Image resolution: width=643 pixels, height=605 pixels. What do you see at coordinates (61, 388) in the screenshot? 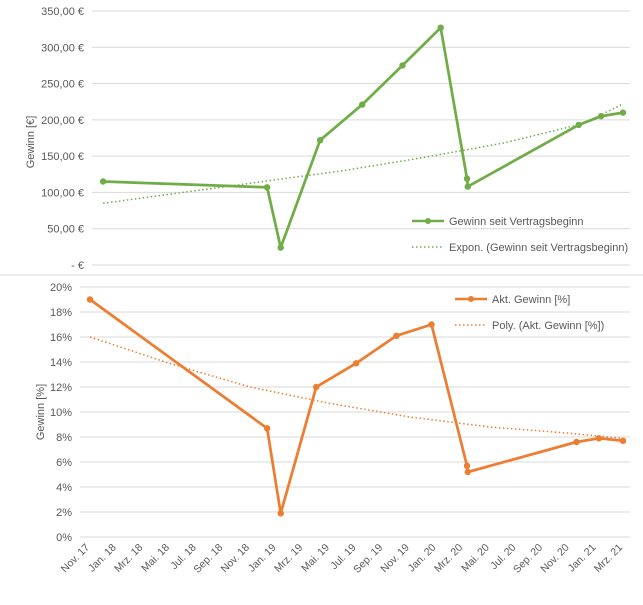
I see `bottom-y-tick-label-6: 12%` at bounding box center [61, 388].